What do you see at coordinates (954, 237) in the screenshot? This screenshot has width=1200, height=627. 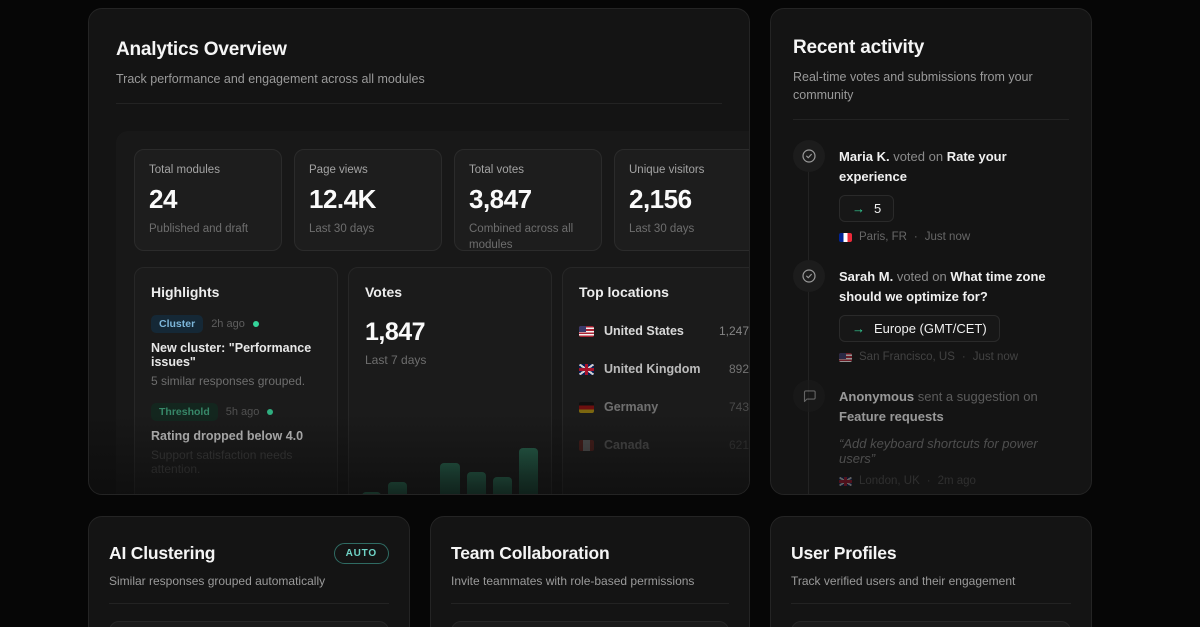 I see `activity-meta: Paris, FR · Just now` at bounding box center [954, 237].